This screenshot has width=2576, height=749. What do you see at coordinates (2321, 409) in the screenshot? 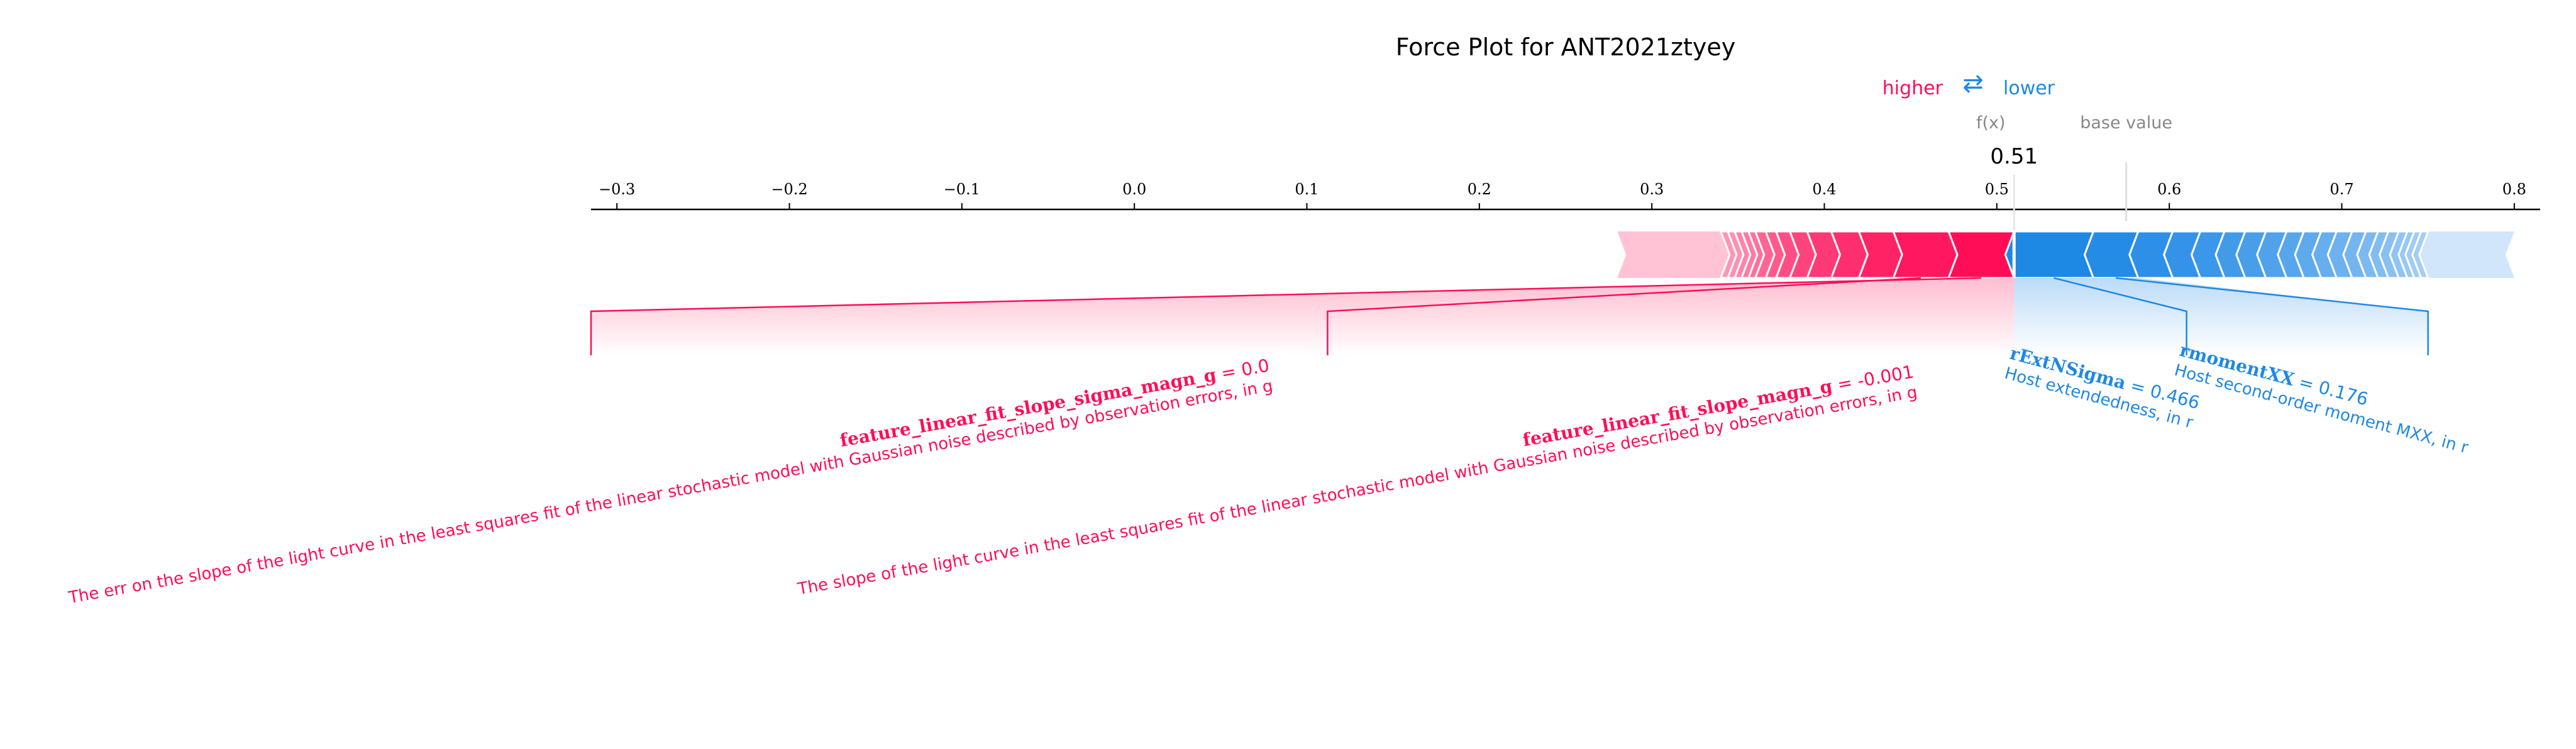
I see `feature-description: Host second-order moment MXX, in r` at bounding box center [2321, 409].